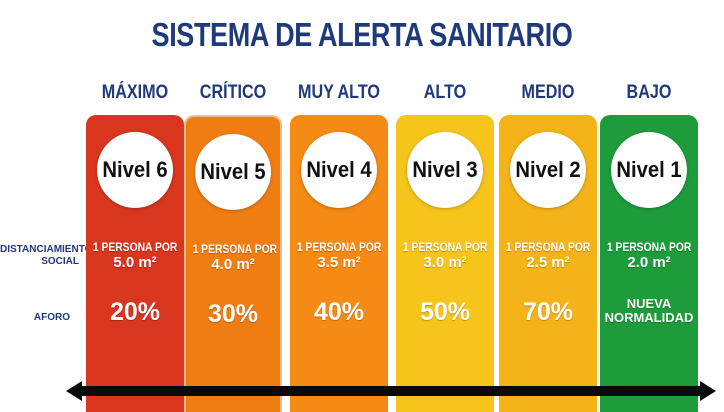 The width and height of the screenshot is (724, 412). I want to click on level-badge-label: Nivel 3, so click(445, 169).